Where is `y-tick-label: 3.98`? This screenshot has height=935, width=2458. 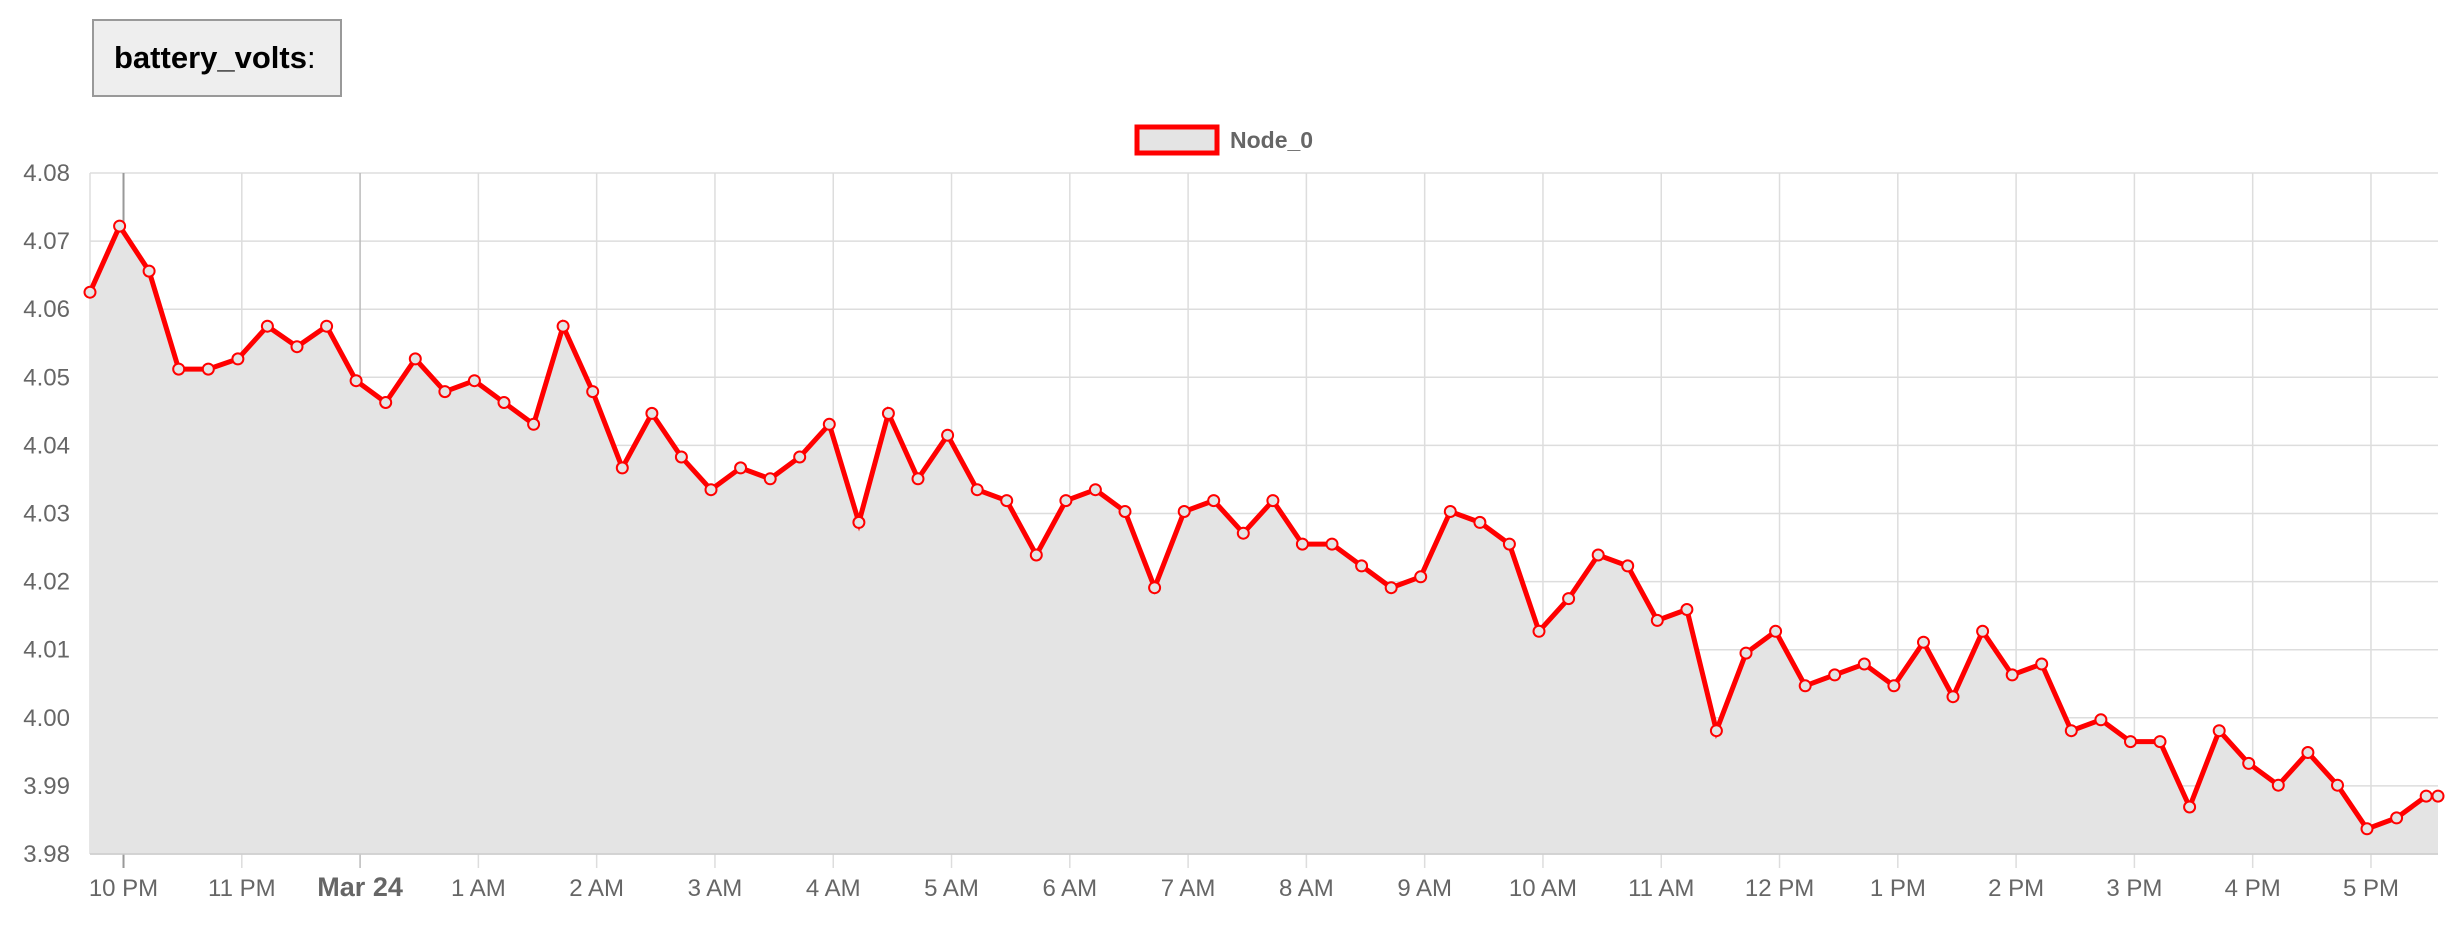 y-tick-label: 3.98 is located at coordinates (46, 854).